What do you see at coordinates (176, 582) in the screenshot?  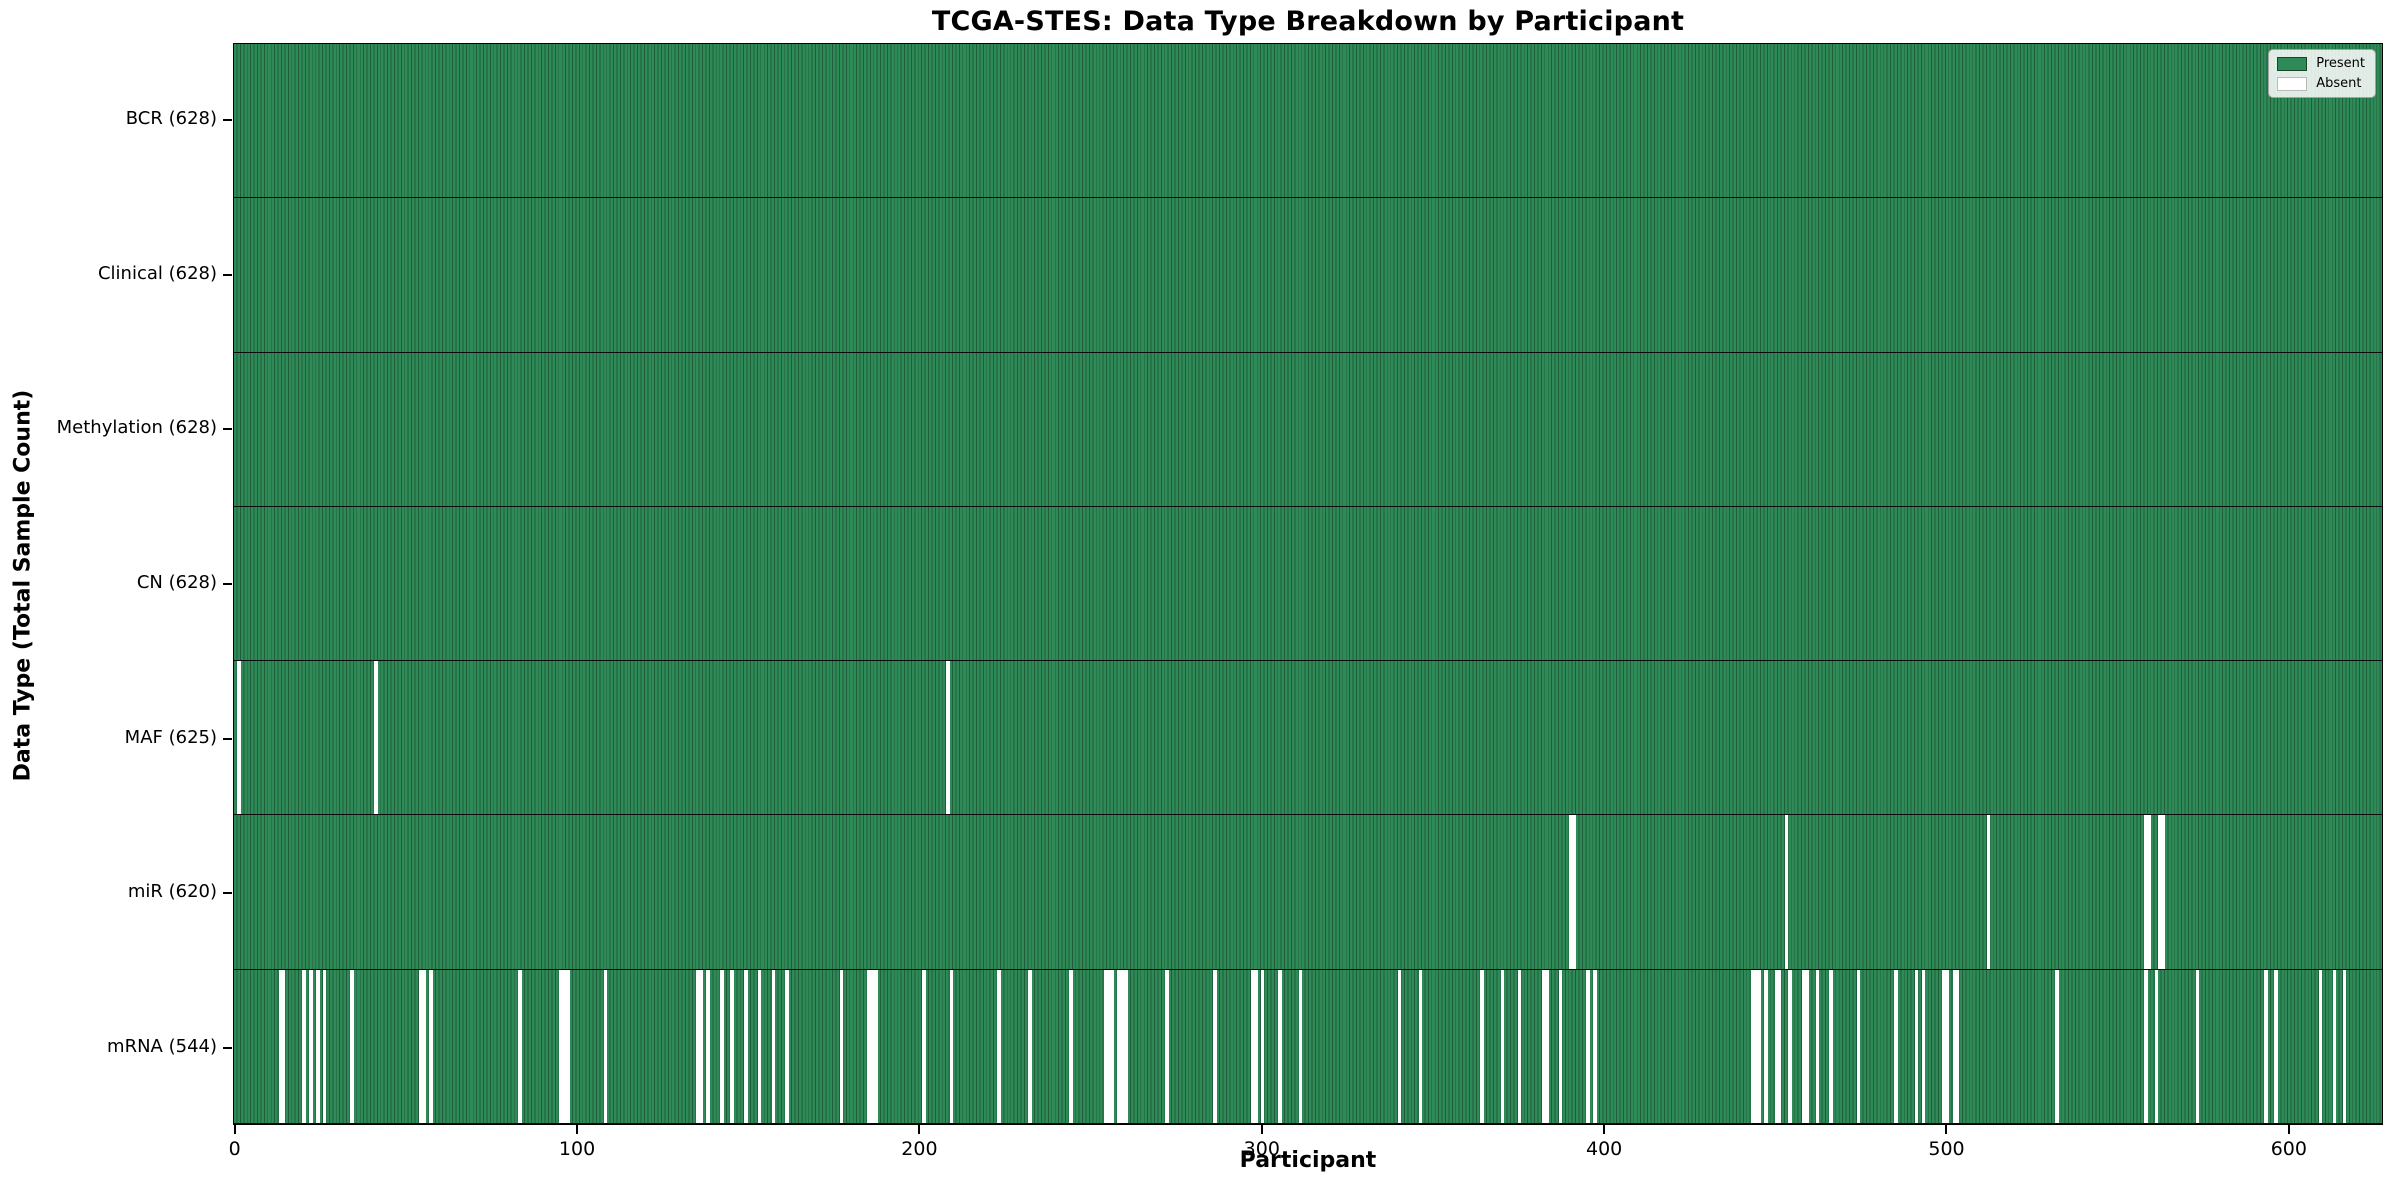 I see `ytick-label-CN: CN (628)` at bounding box center [176, 582].